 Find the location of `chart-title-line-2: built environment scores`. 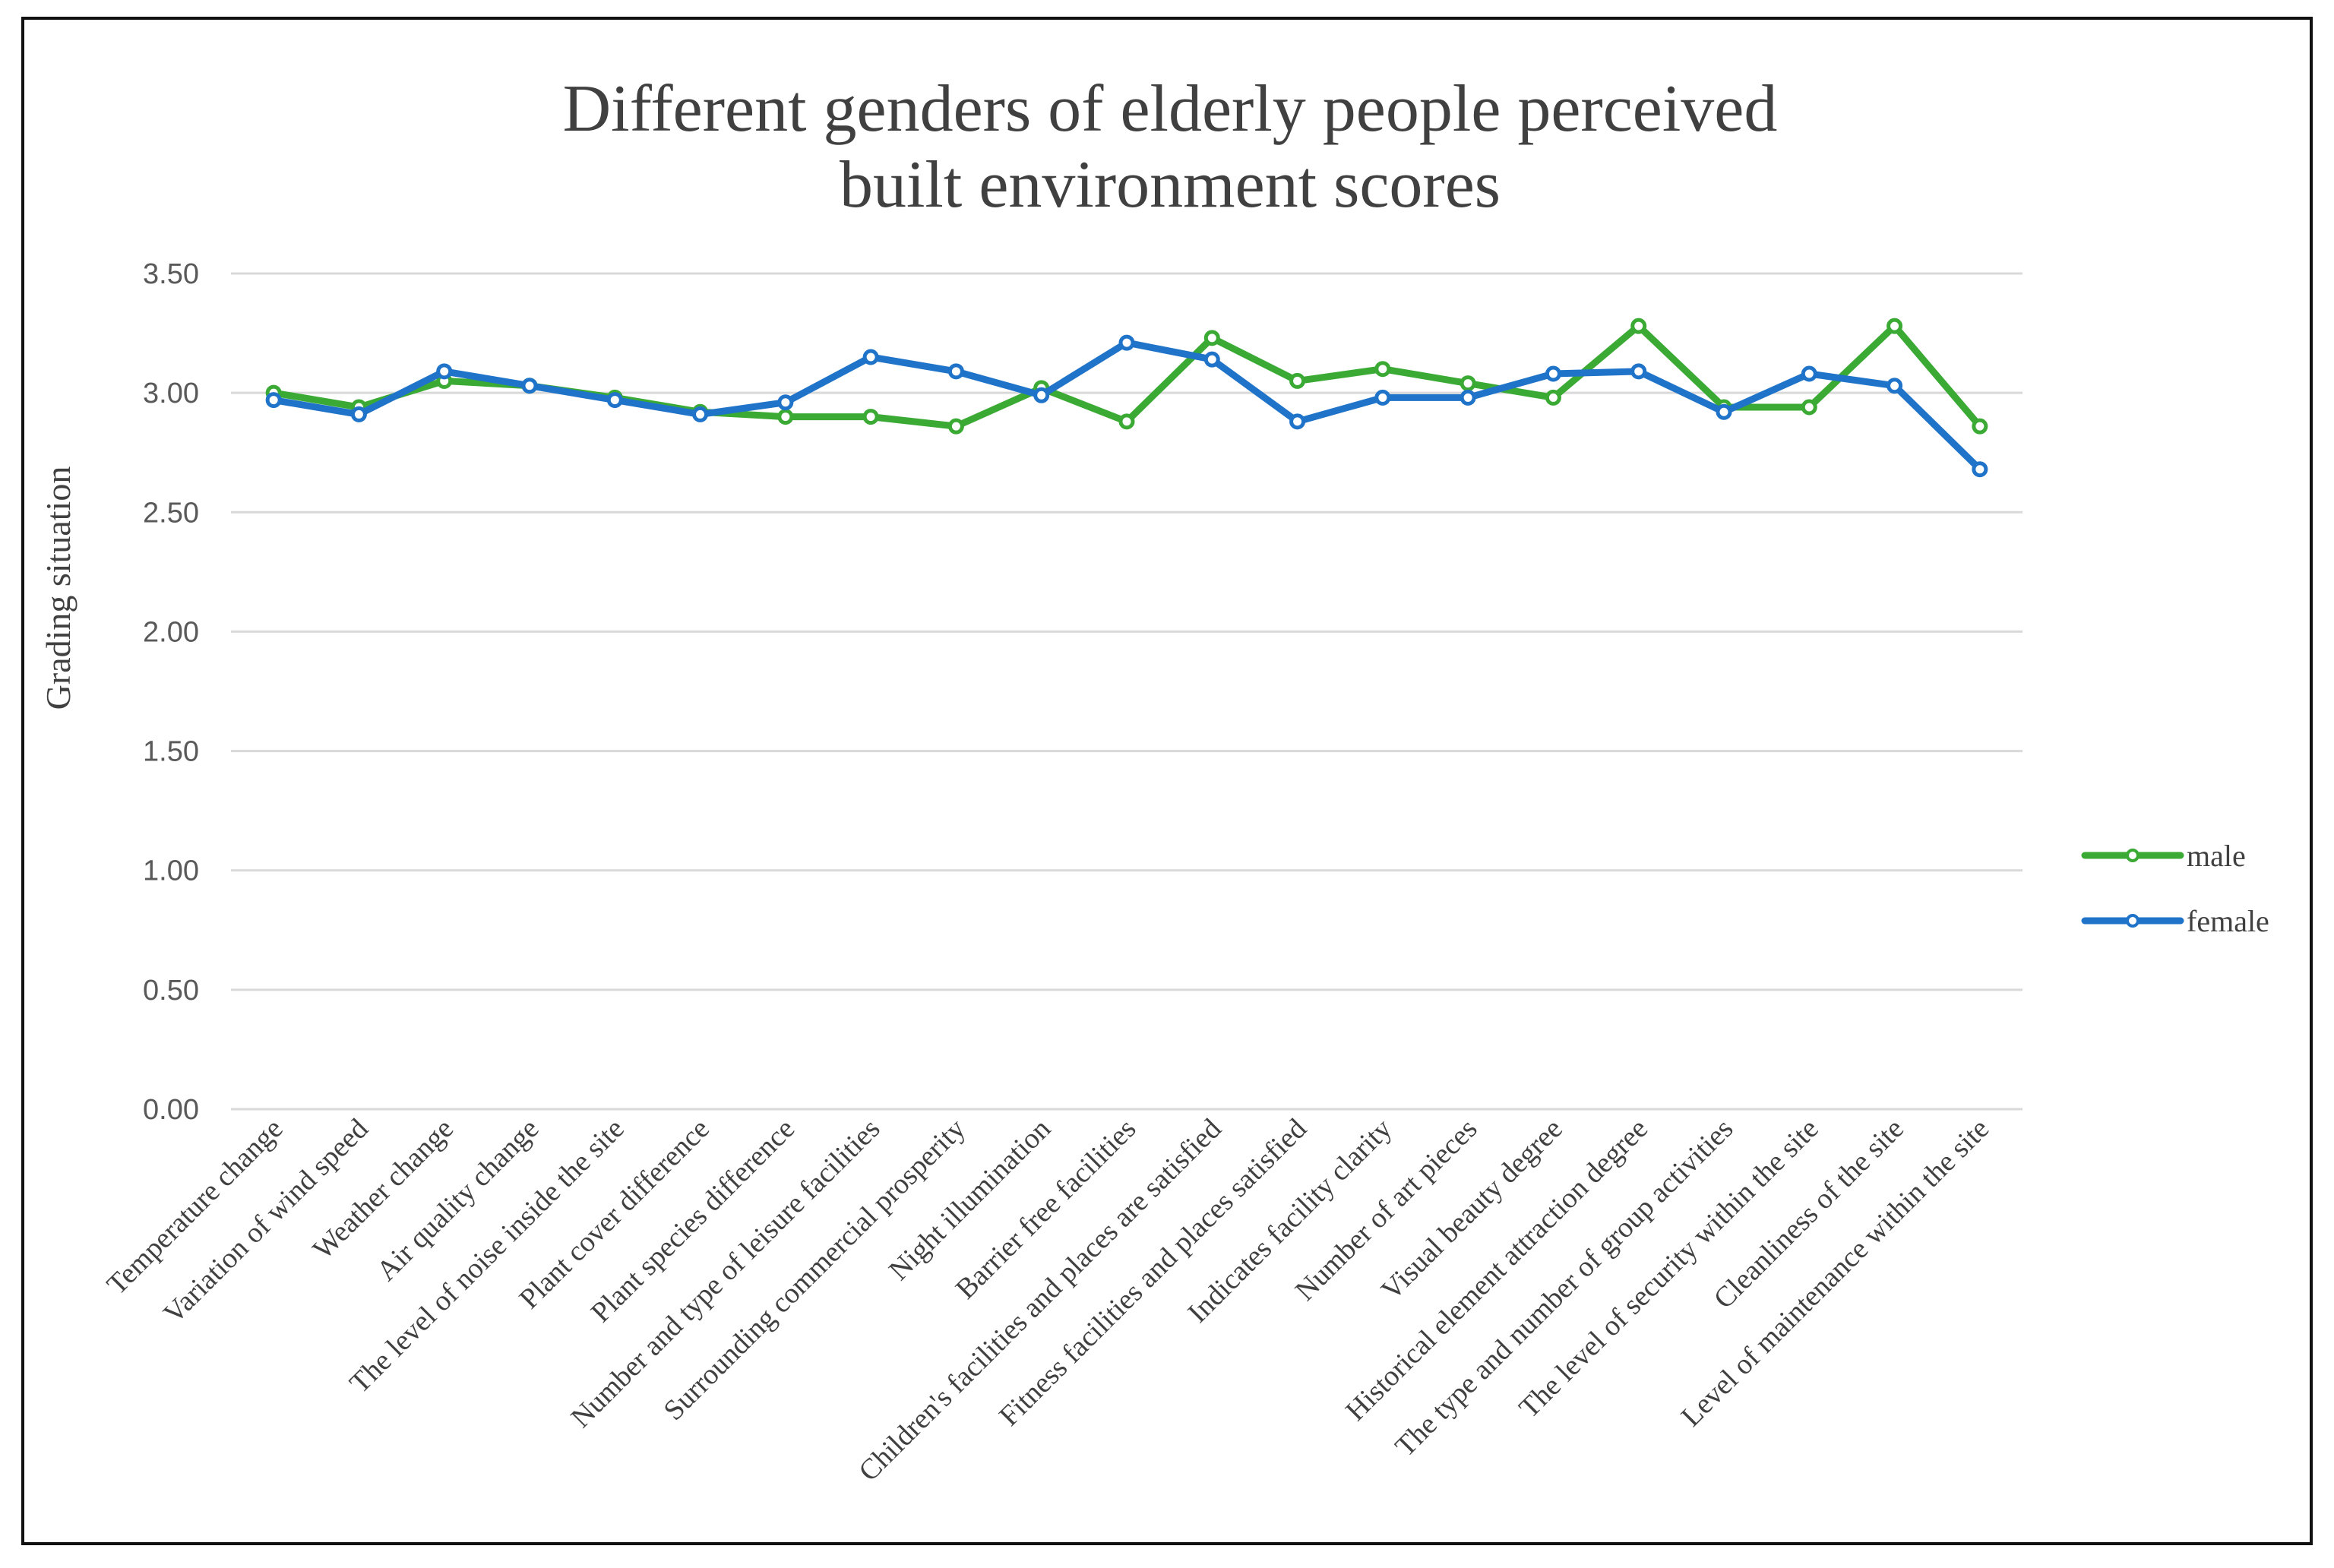

chart-title-line-2: built environment scores is located at coordinates (1170, 185).